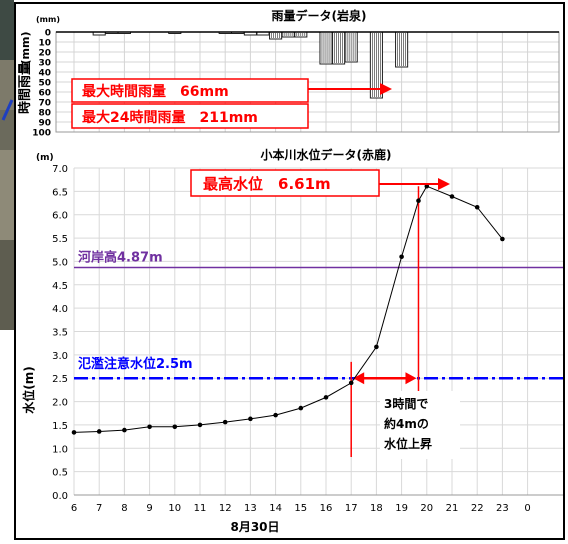 The height and width of the screenshot is (544, 568). Describe the element at coordinates (44, 44) in the screenshot. I see `rain-ytick-label: 10` at that location.